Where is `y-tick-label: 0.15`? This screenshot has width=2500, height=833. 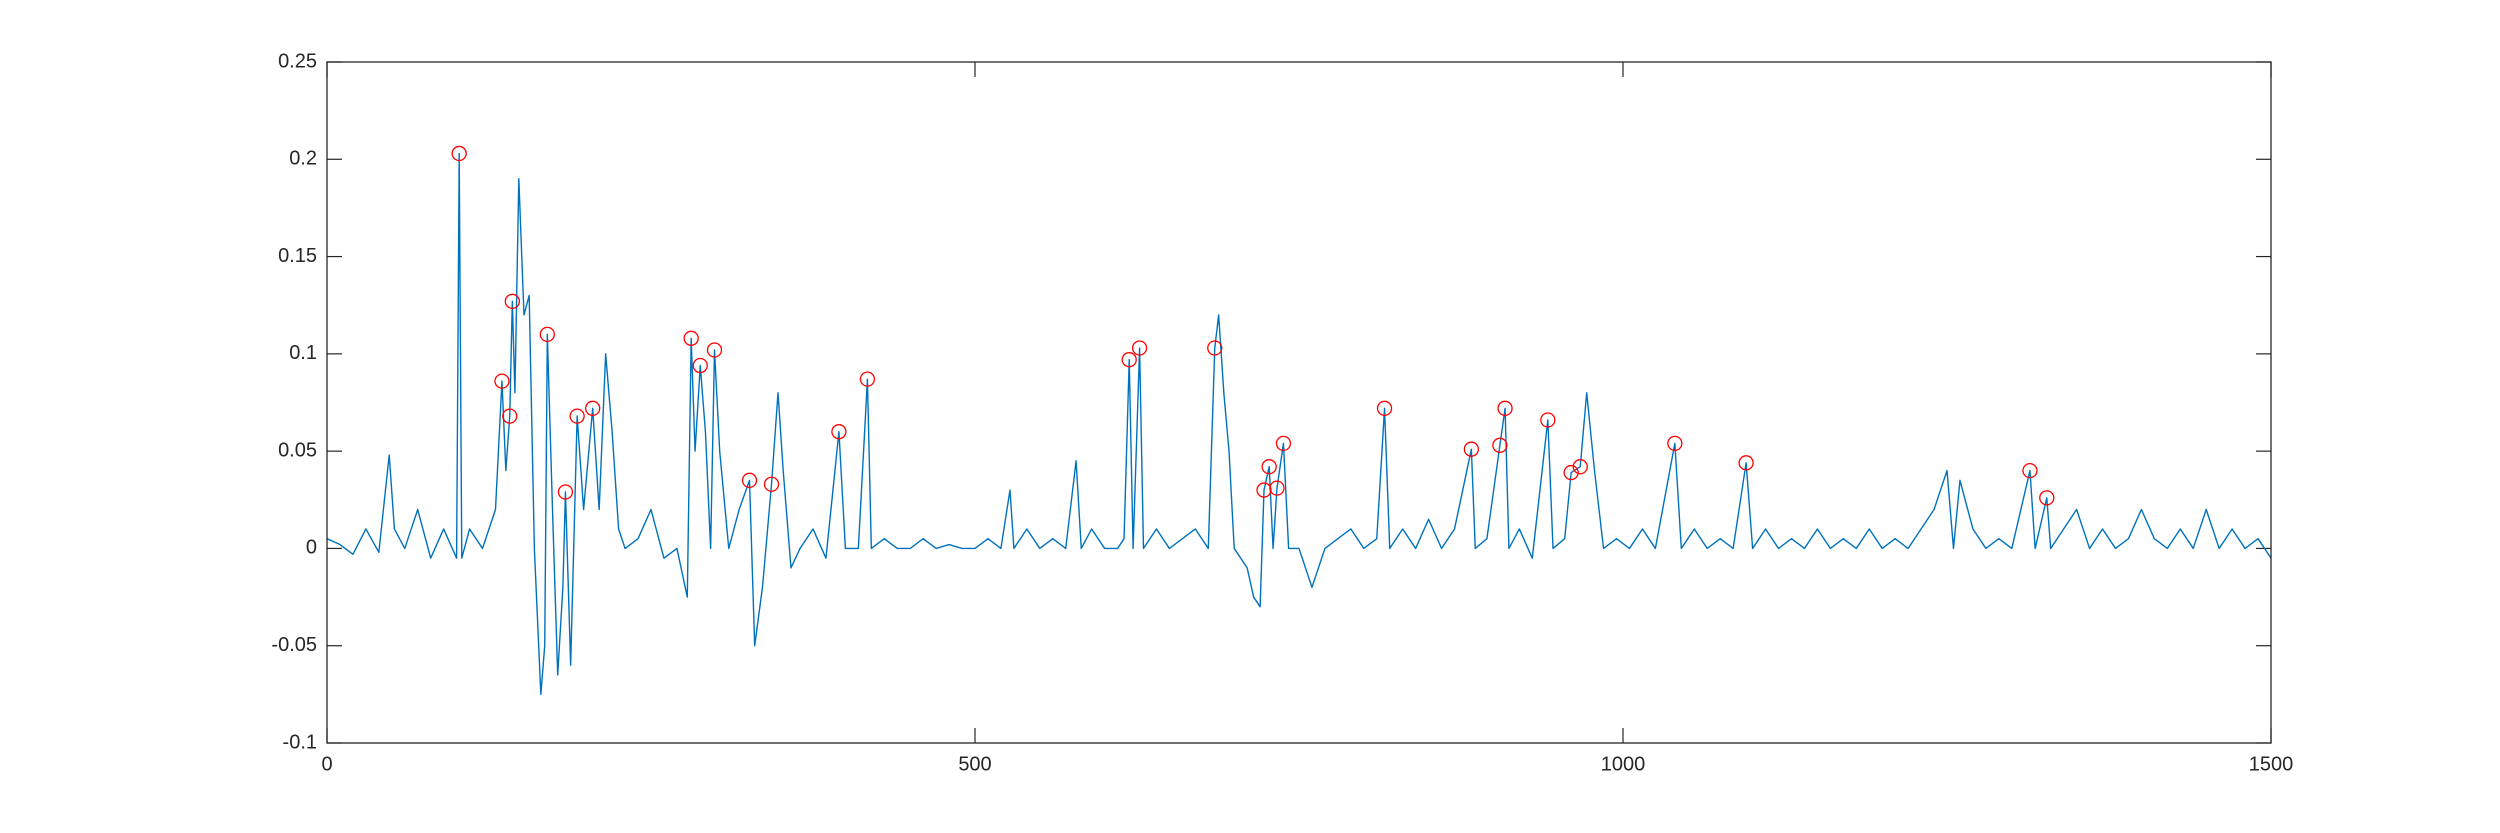
y-tick-label: 0.15 is located at coordinates (297, 256).